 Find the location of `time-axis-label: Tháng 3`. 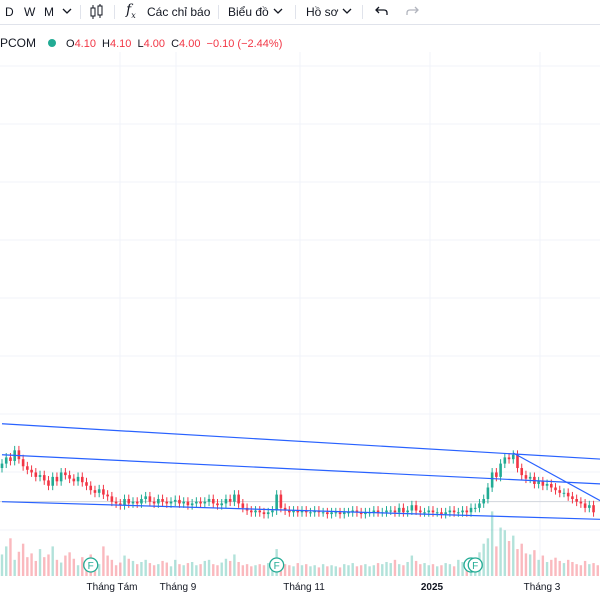

time-axis-label: Tháng 3 is located at coordinates (542, 587).